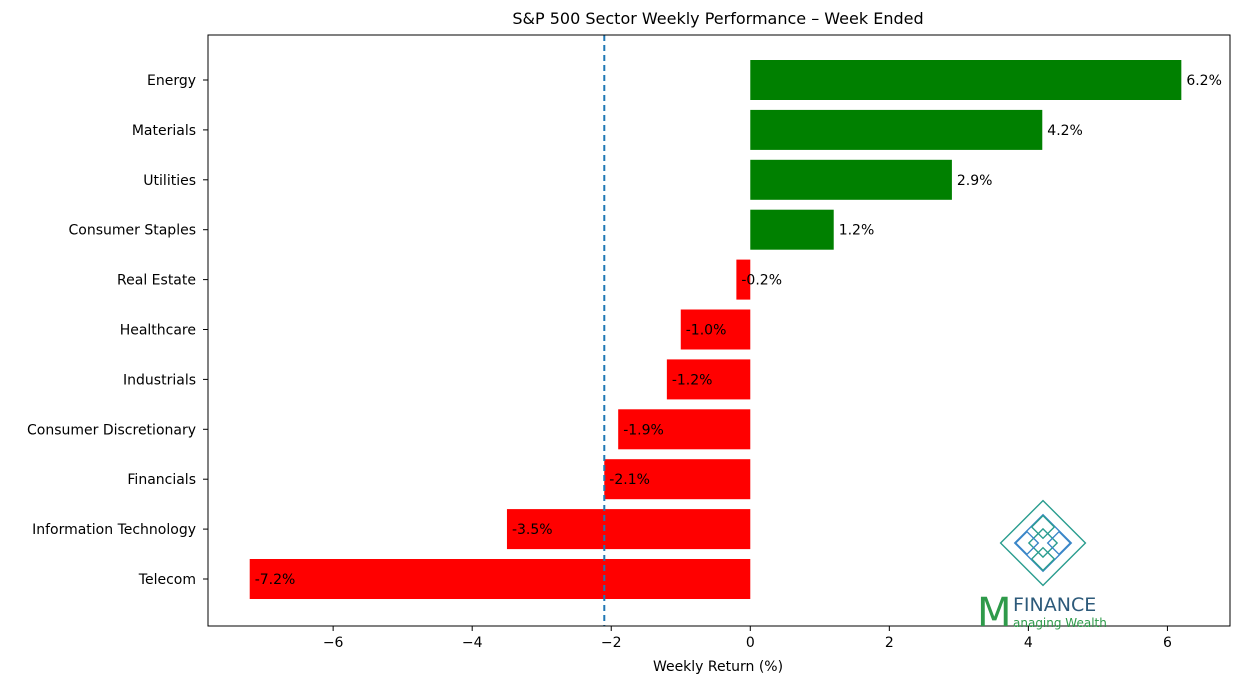 This screenshot has height=684, width=1240. Describe the element at coordinates (750, 643) in the screenshot. I see `x-tick-label: 0` at that location.